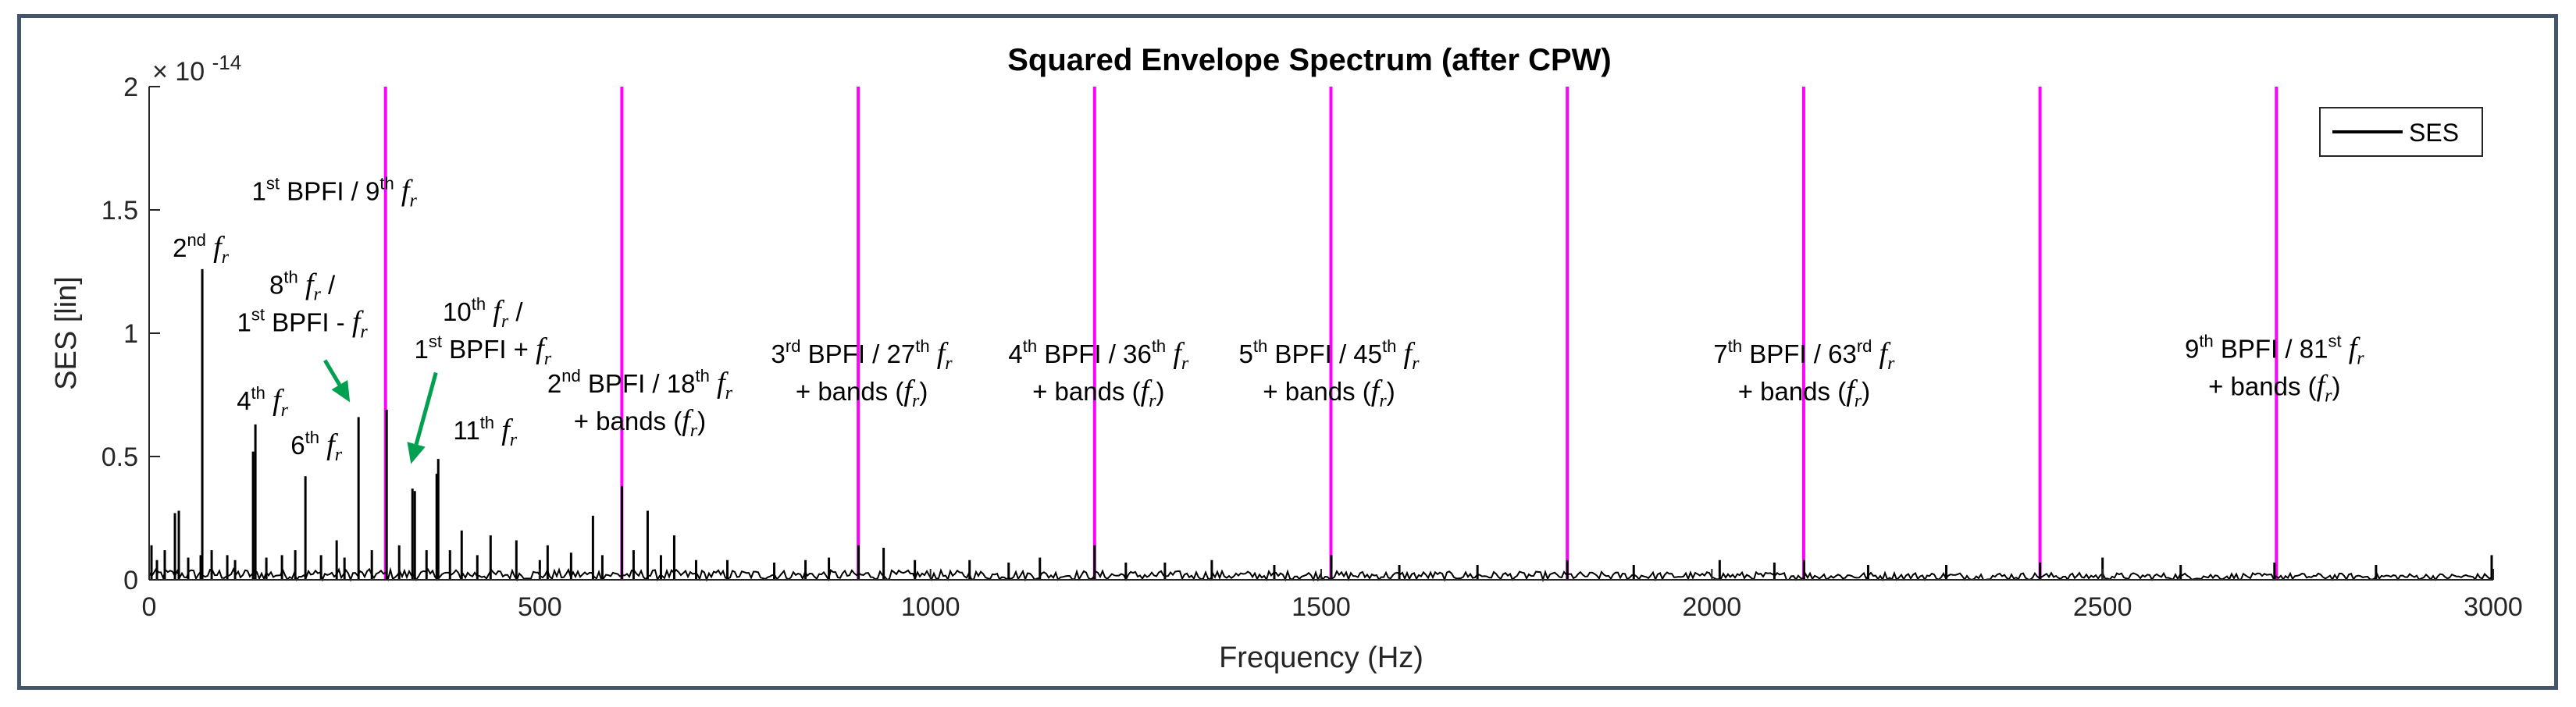  Describe the element at coordinates (2274, 369) in the screenshot. I see `annotation-13: 9th BPFI / 81st fr+ bands (fr)` at that location.